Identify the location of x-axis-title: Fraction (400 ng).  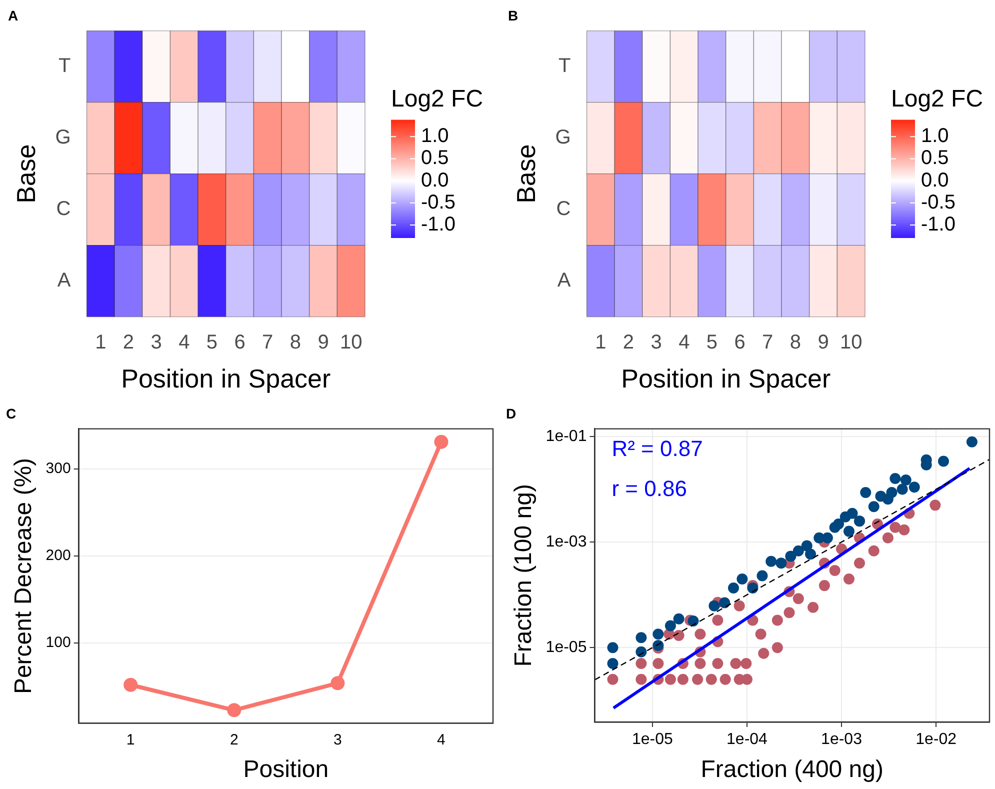
(792, 770).